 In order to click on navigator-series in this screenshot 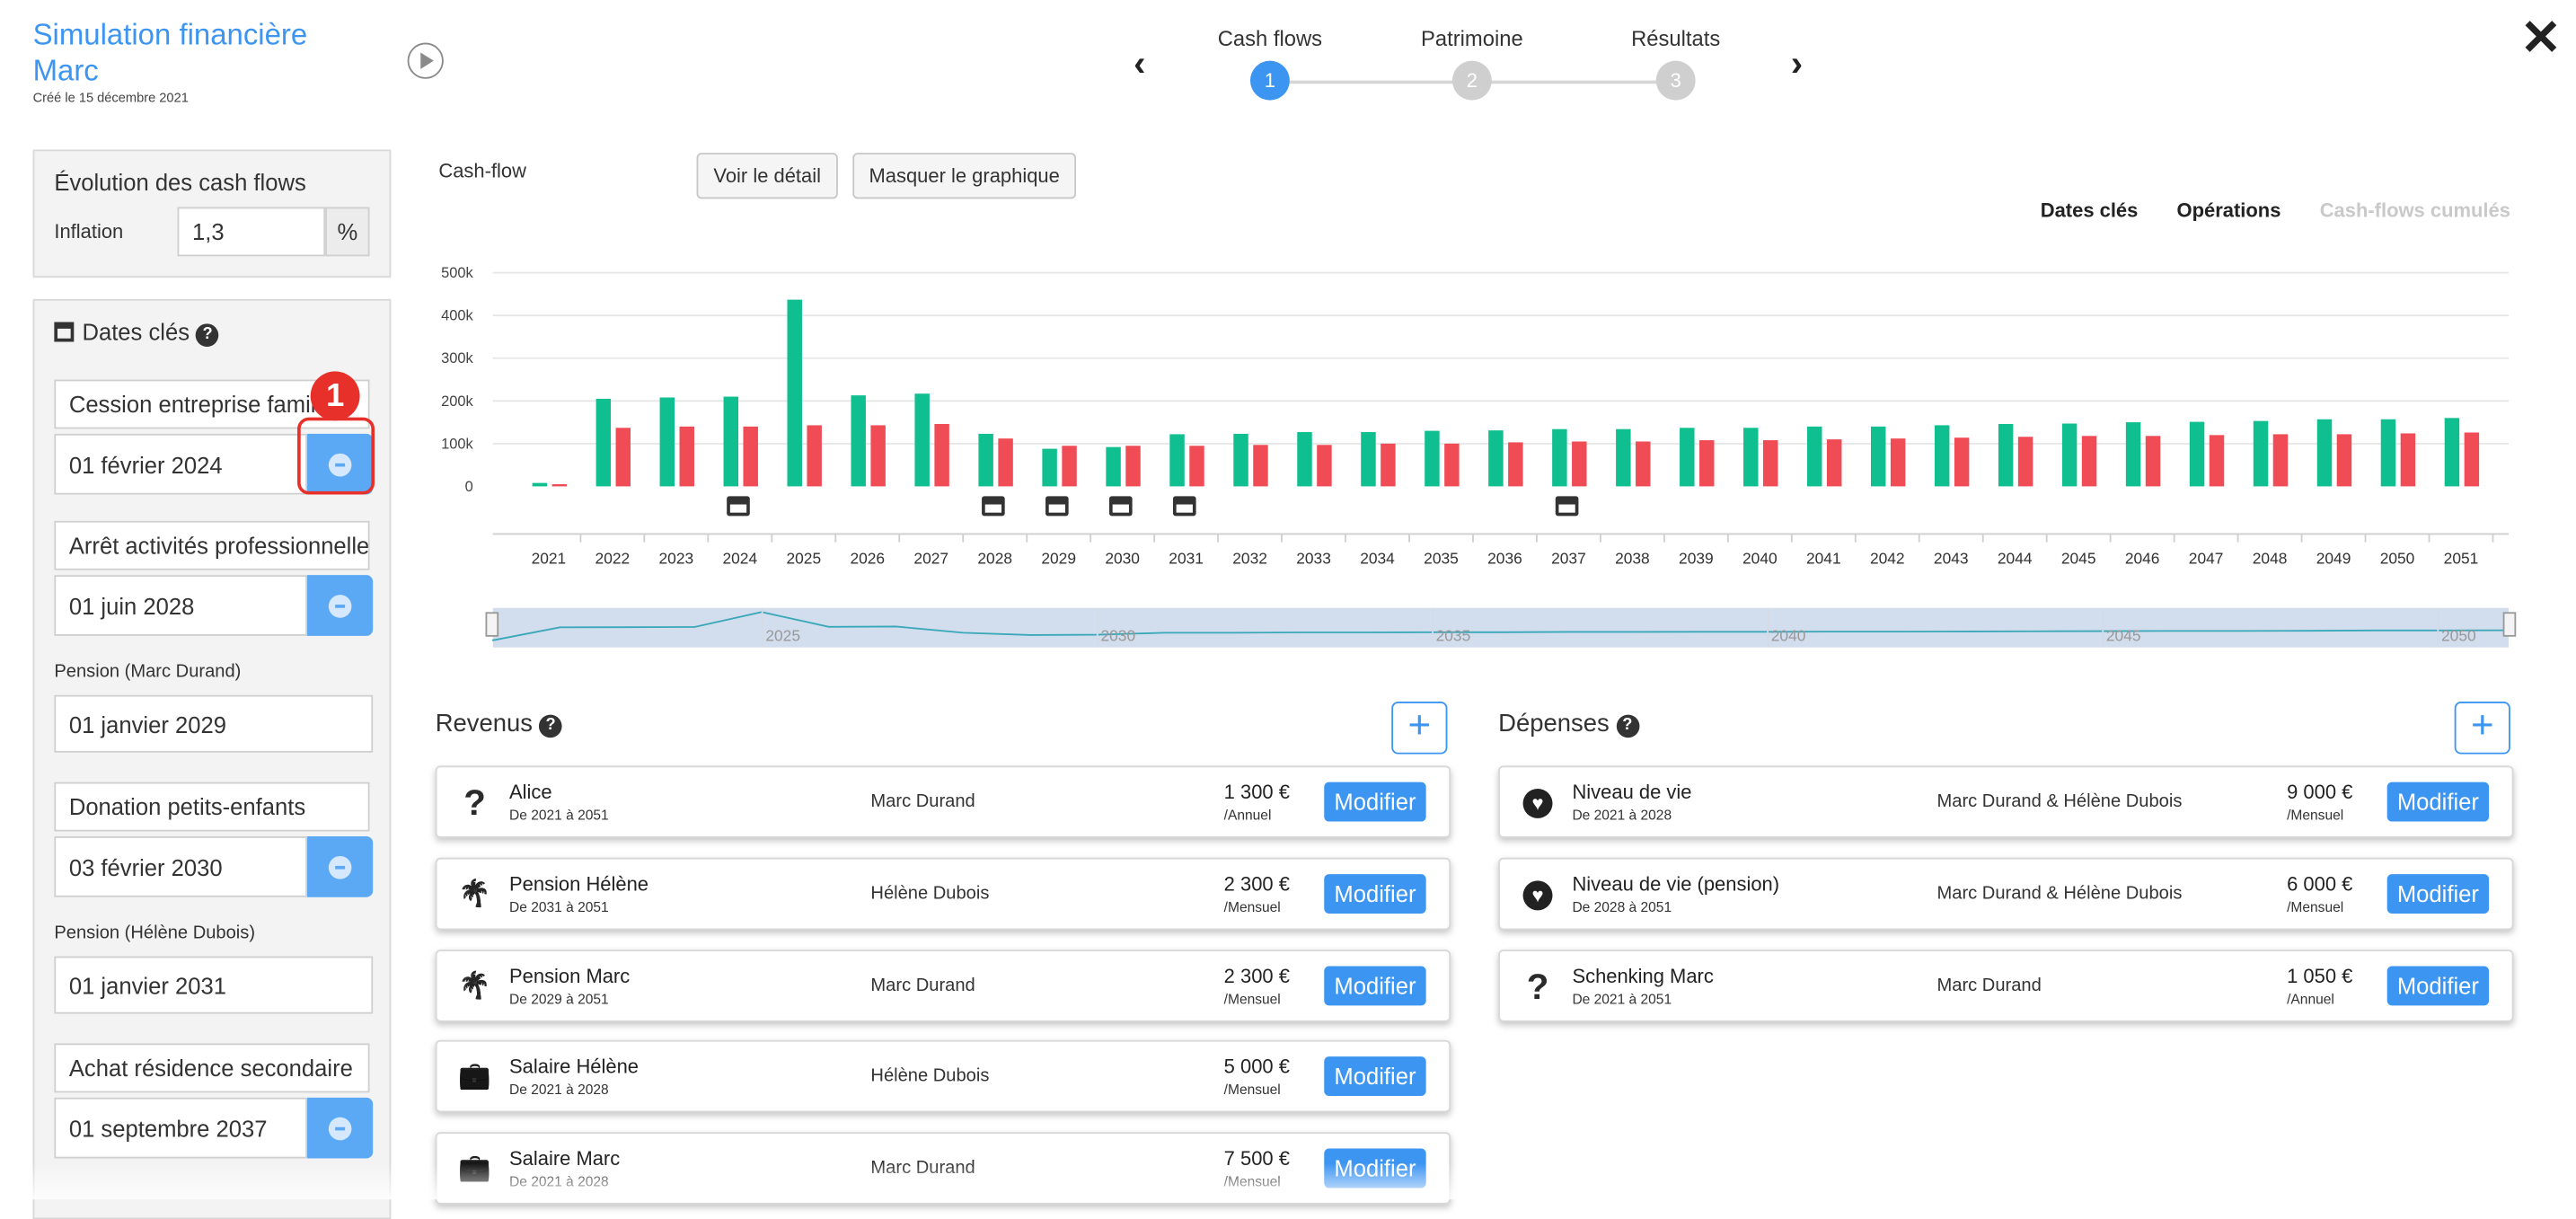, I will do `click(1500, 626)`.